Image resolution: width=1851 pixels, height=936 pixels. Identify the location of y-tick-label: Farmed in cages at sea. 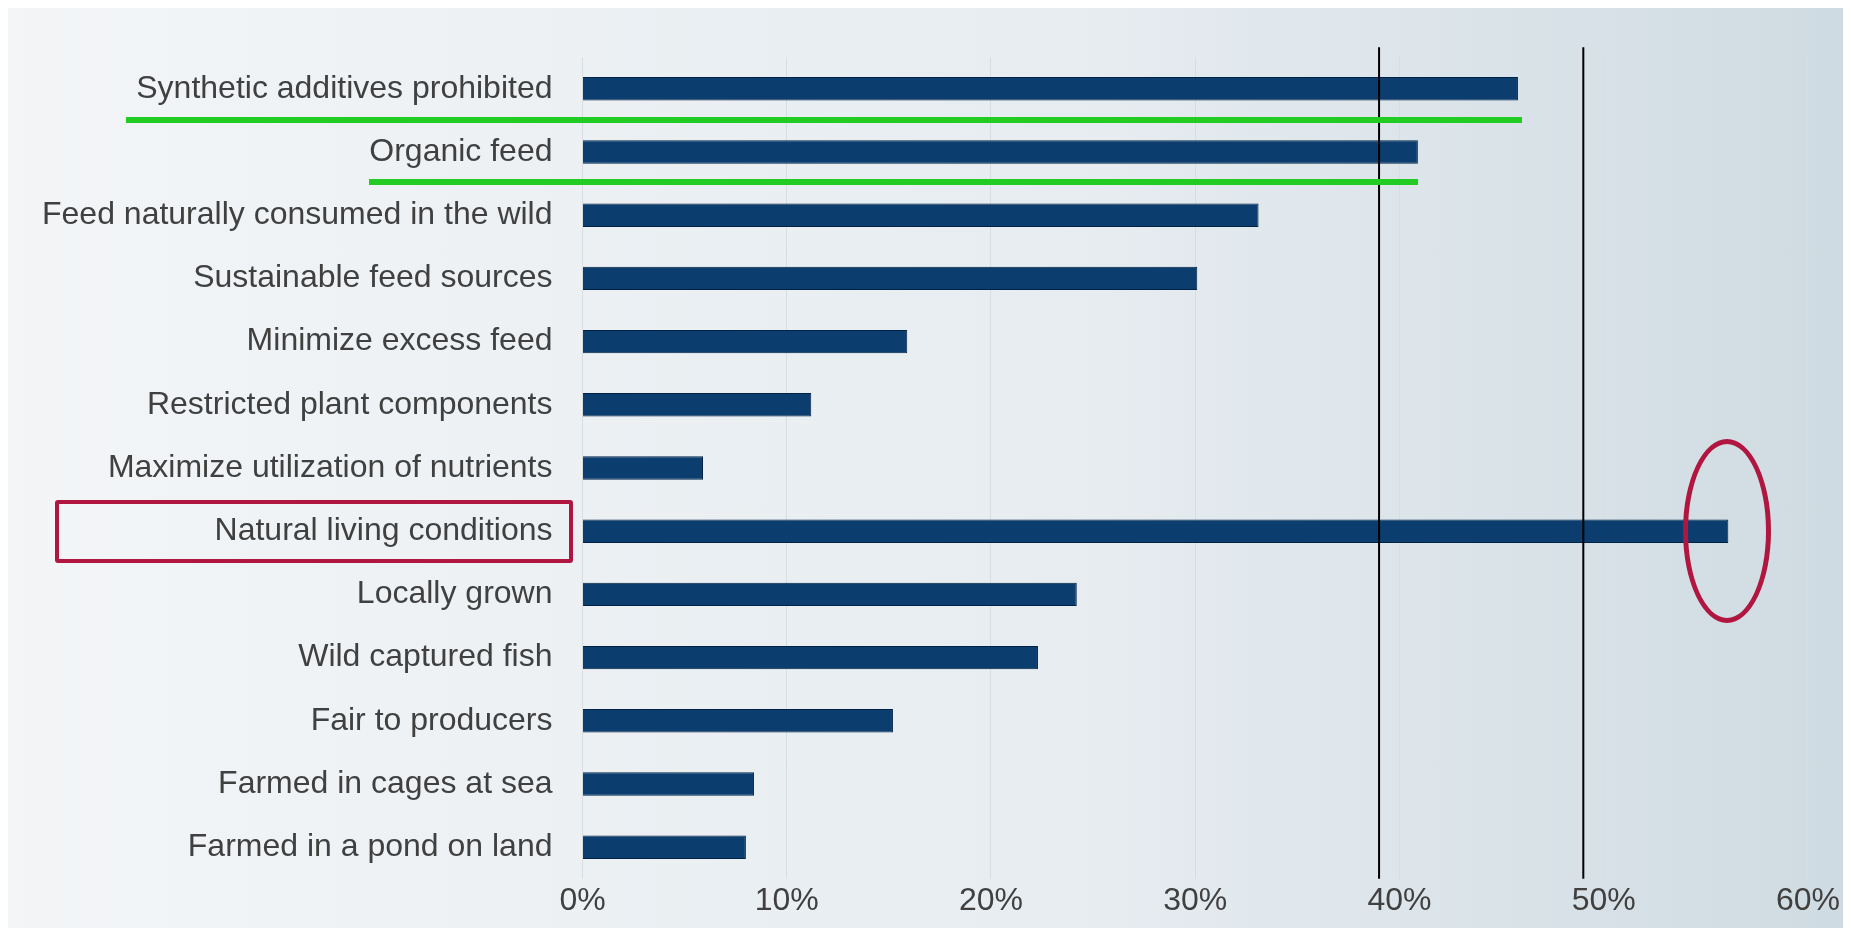
(385, 781).